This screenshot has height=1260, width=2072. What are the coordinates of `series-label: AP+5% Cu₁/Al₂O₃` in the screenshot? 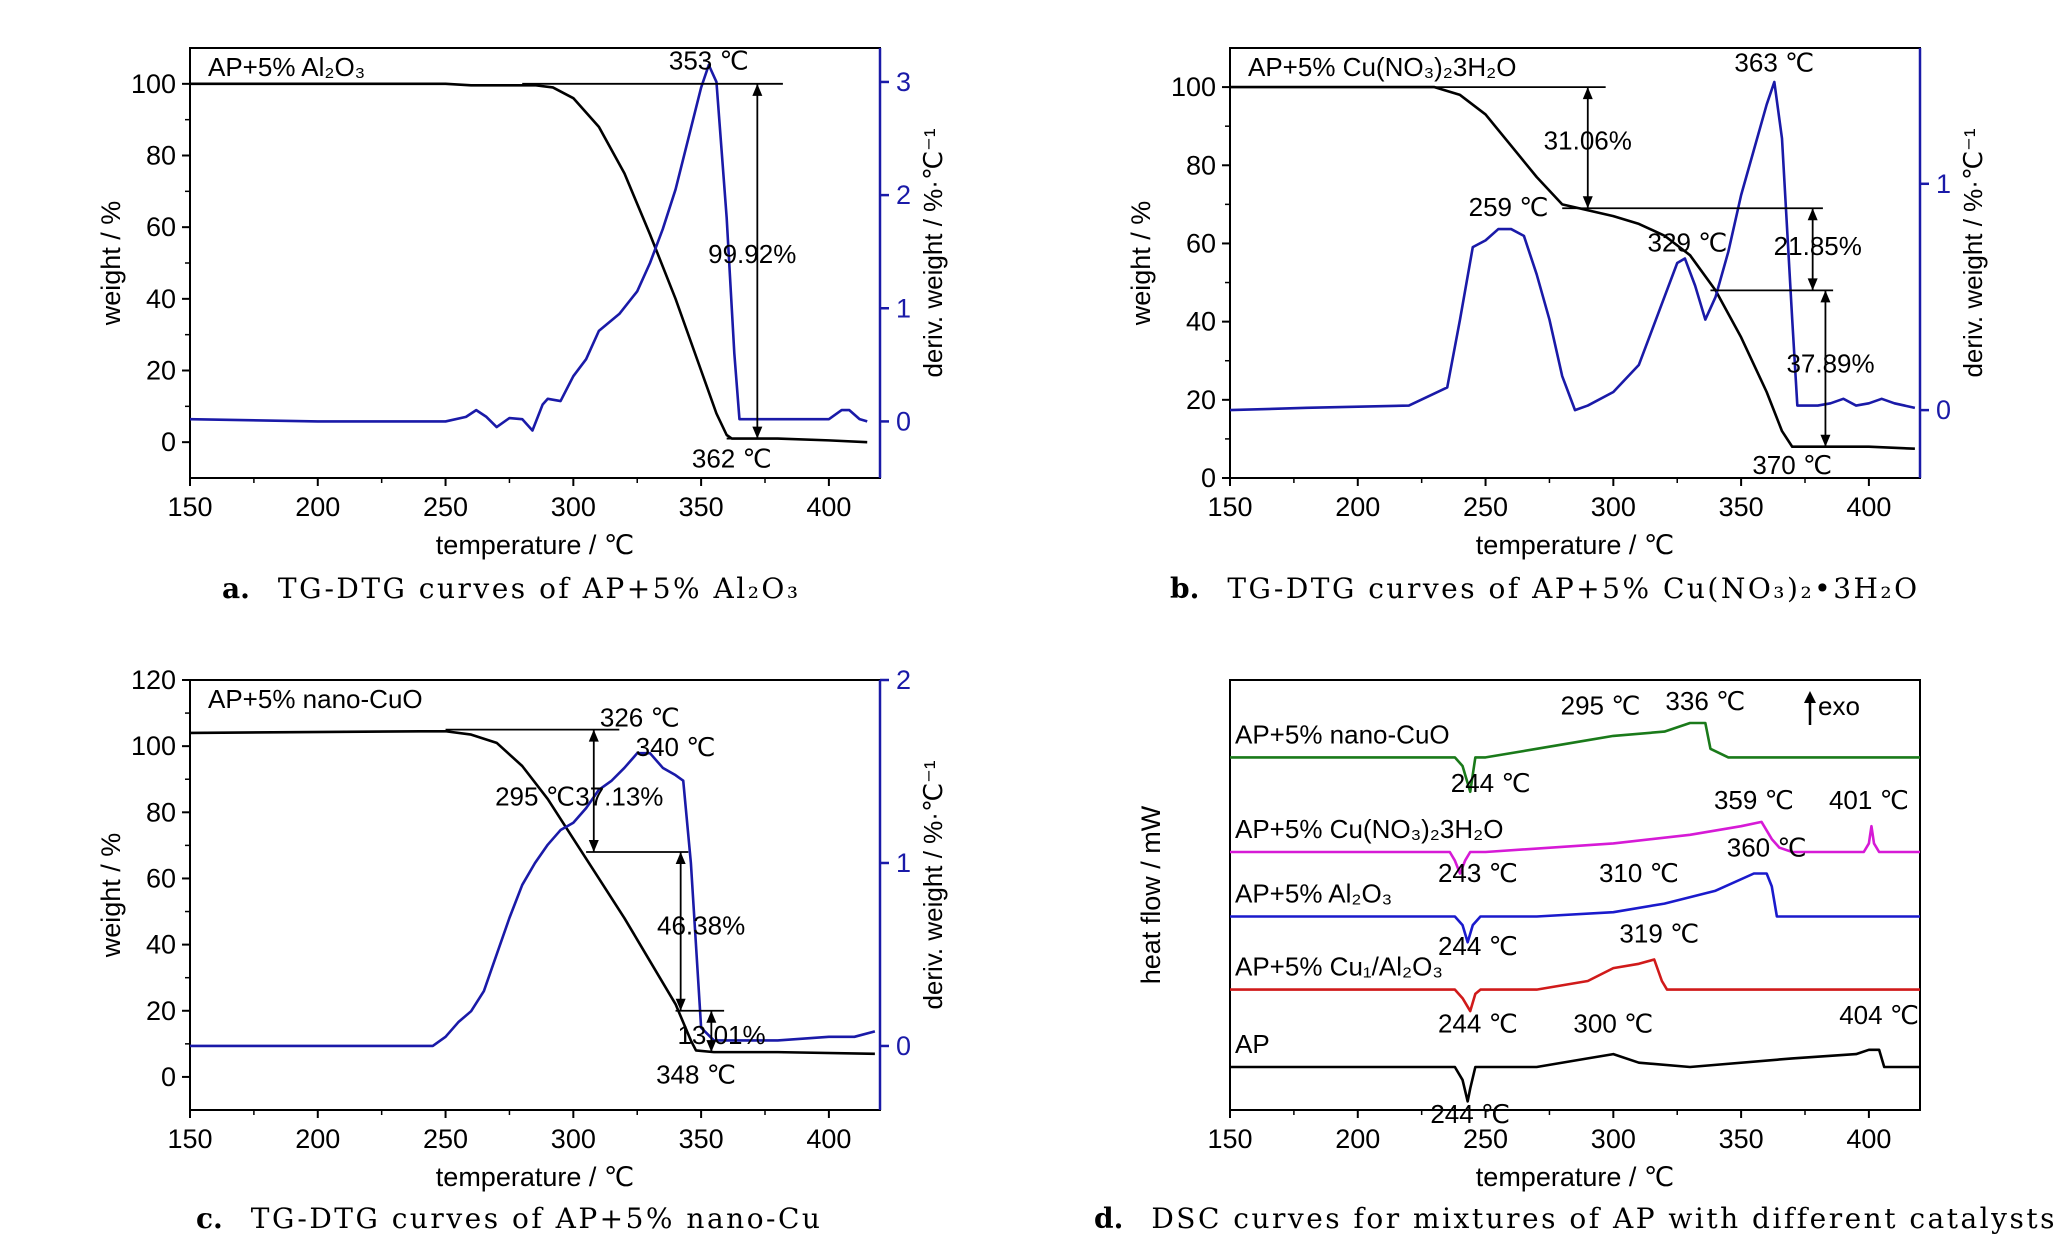 It's located at (1339, 967).